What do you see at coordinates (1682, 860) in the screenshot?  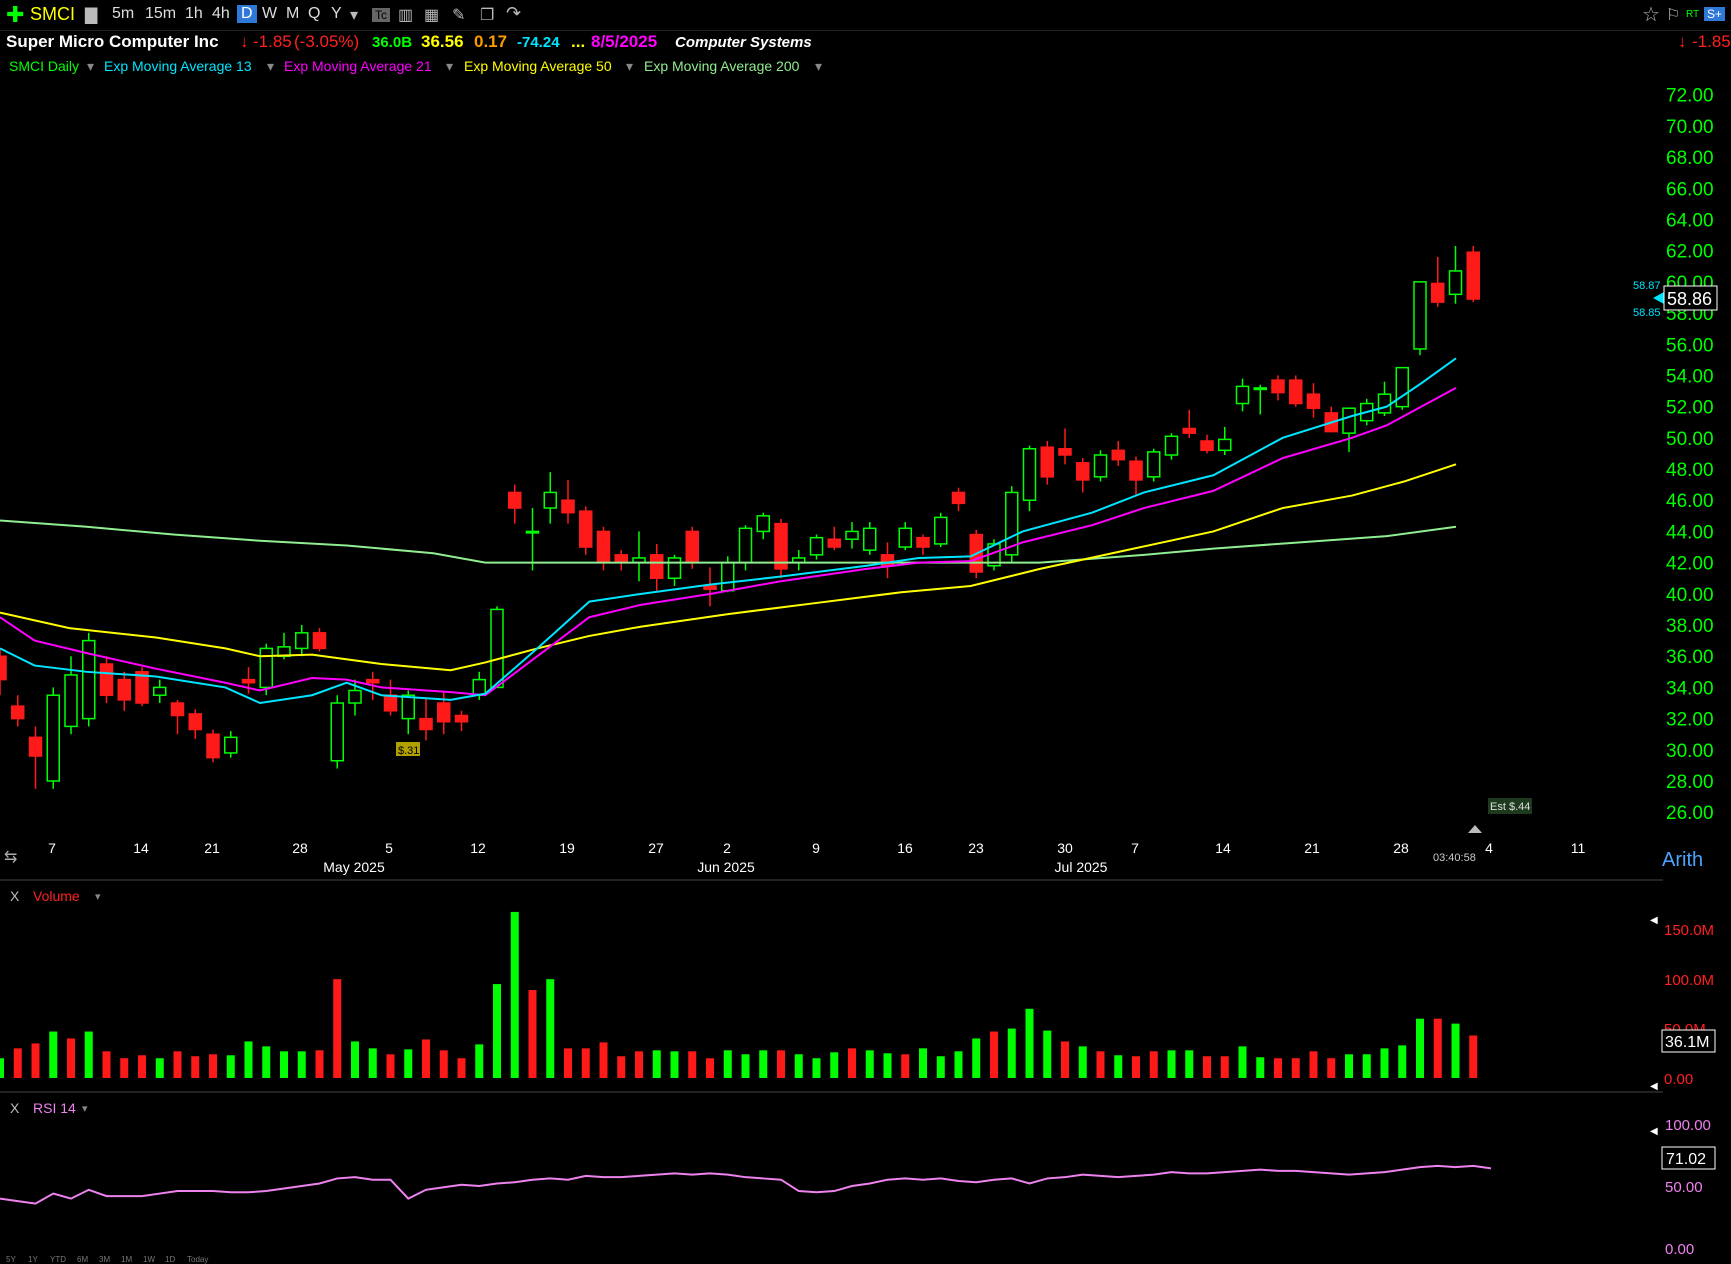 I see `scale-mode: Arith` at bounding box center [1682, 860].